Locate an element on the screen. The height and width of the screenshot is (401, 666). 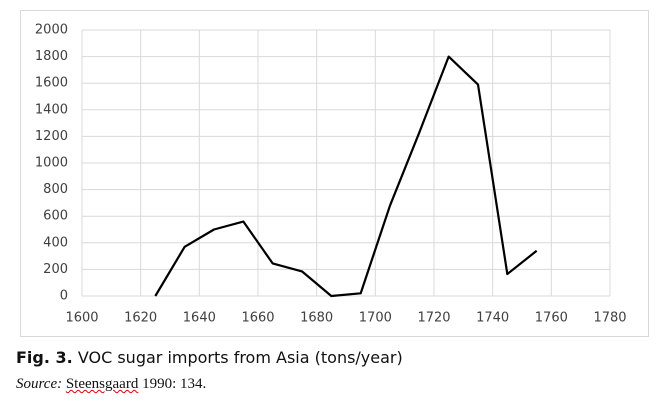
x-tick-label: 1680 is located at coordinates (316, 318).